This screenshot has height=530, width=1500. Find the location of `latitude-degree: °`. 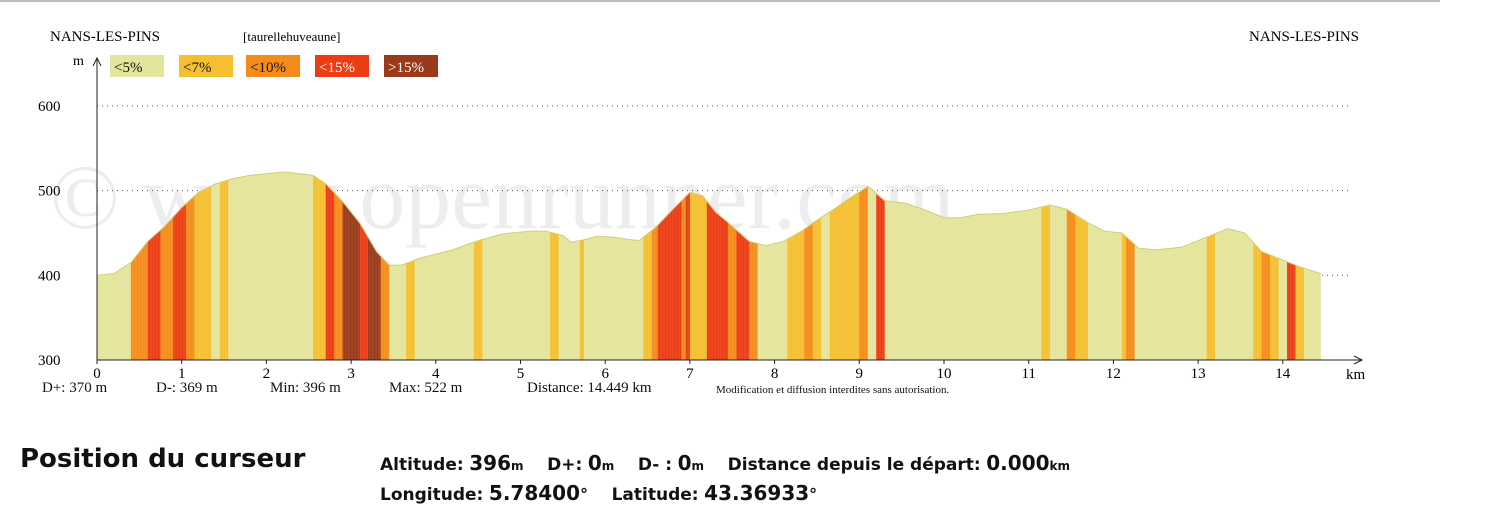

latitude-degree: ° is located at coordinates (813, 494).